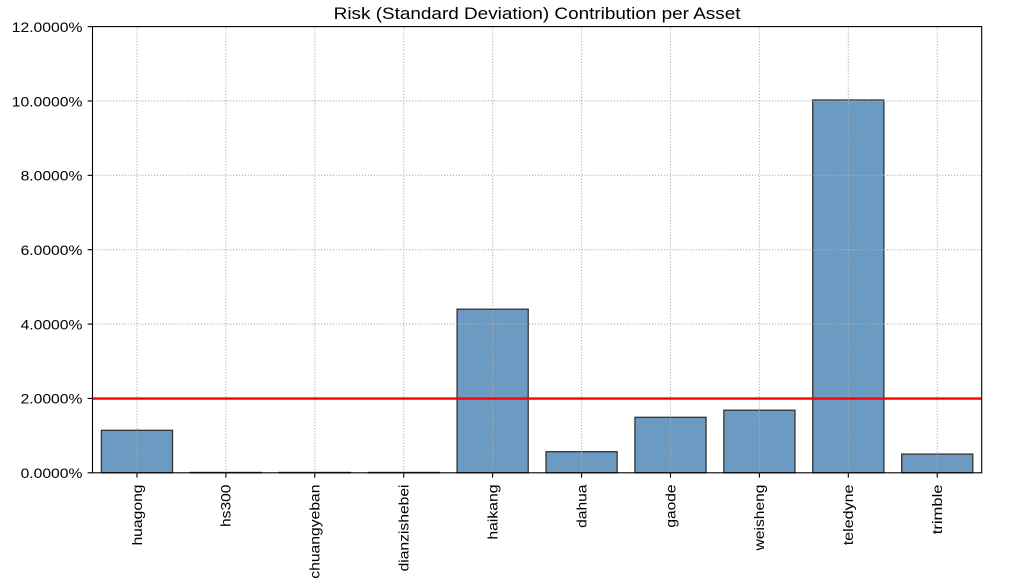 Image resolution: width=1014 pixels, height=586 pixels. Describe the element at coordinates (52, 473) in the screenshot. I see `svg-text: 0.0000%` at that location.